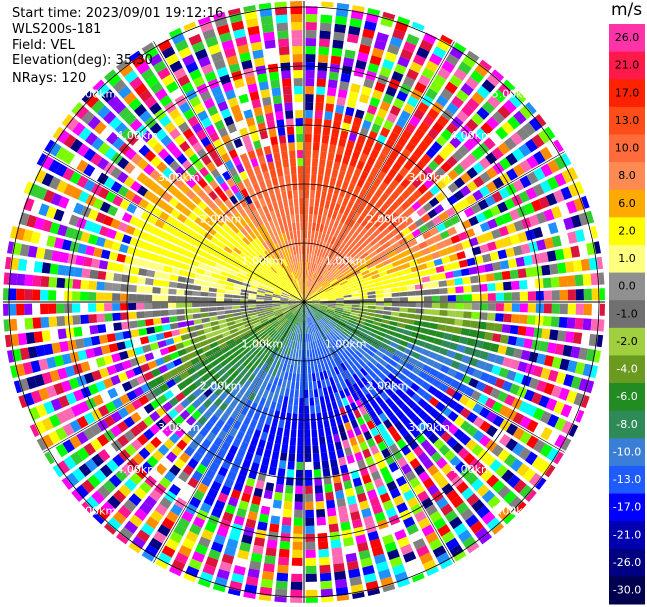 The width and height of the screenshot is (647, 607). Describe the element at coordinates (627, 535) in the screenshot. I see `colorbar-swatch` at that location.